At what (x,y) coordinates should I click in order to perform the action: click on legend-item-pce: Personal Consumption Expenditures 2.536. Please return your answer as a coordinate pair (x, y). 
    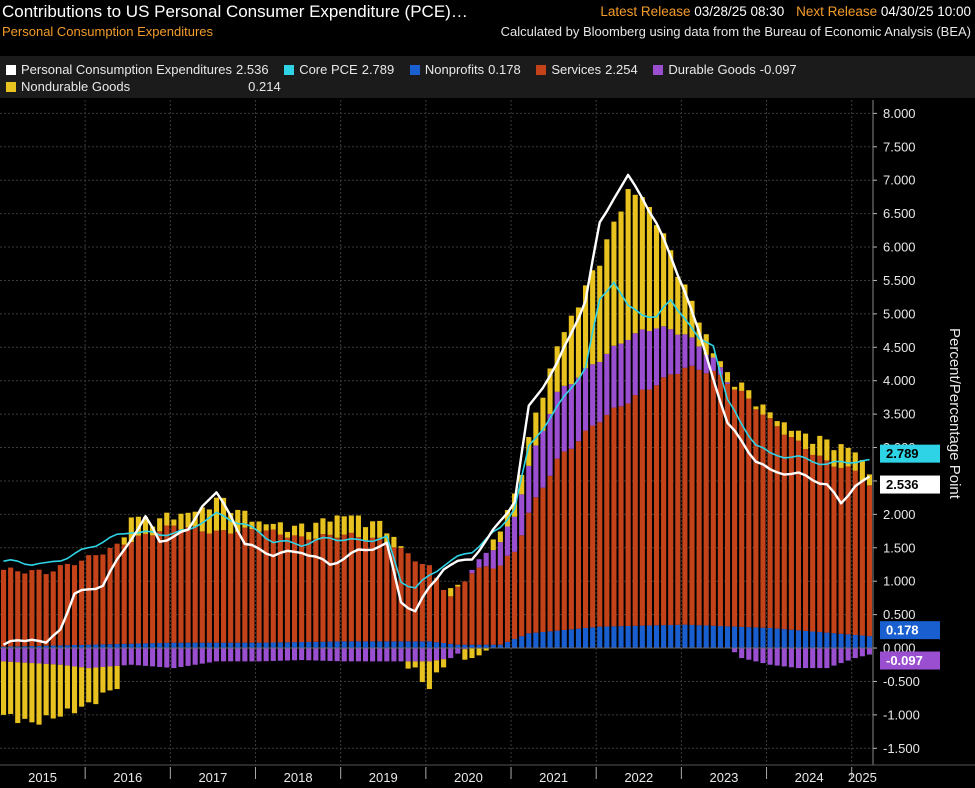
    Looking at the image, I should click on (137, 69).